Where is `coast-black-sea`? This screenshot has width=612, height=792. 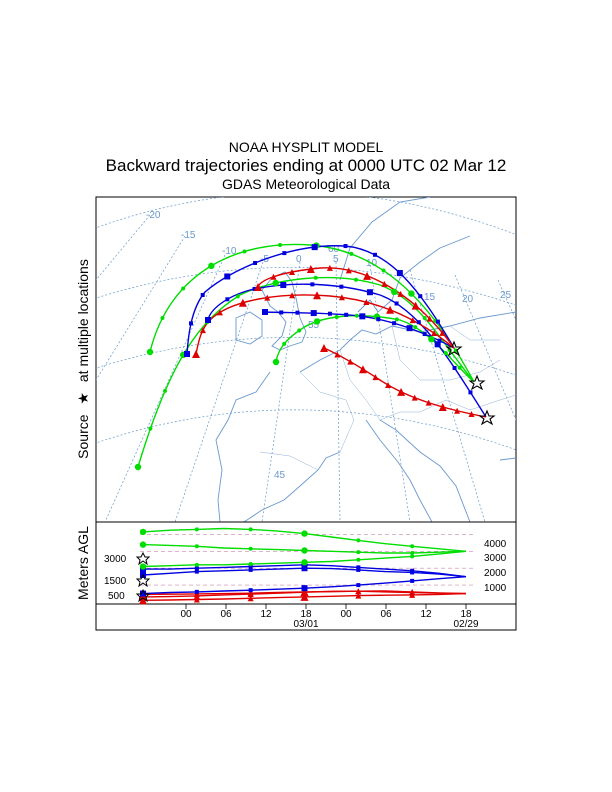
coast-black-sea is located at coordinates (507, 459).